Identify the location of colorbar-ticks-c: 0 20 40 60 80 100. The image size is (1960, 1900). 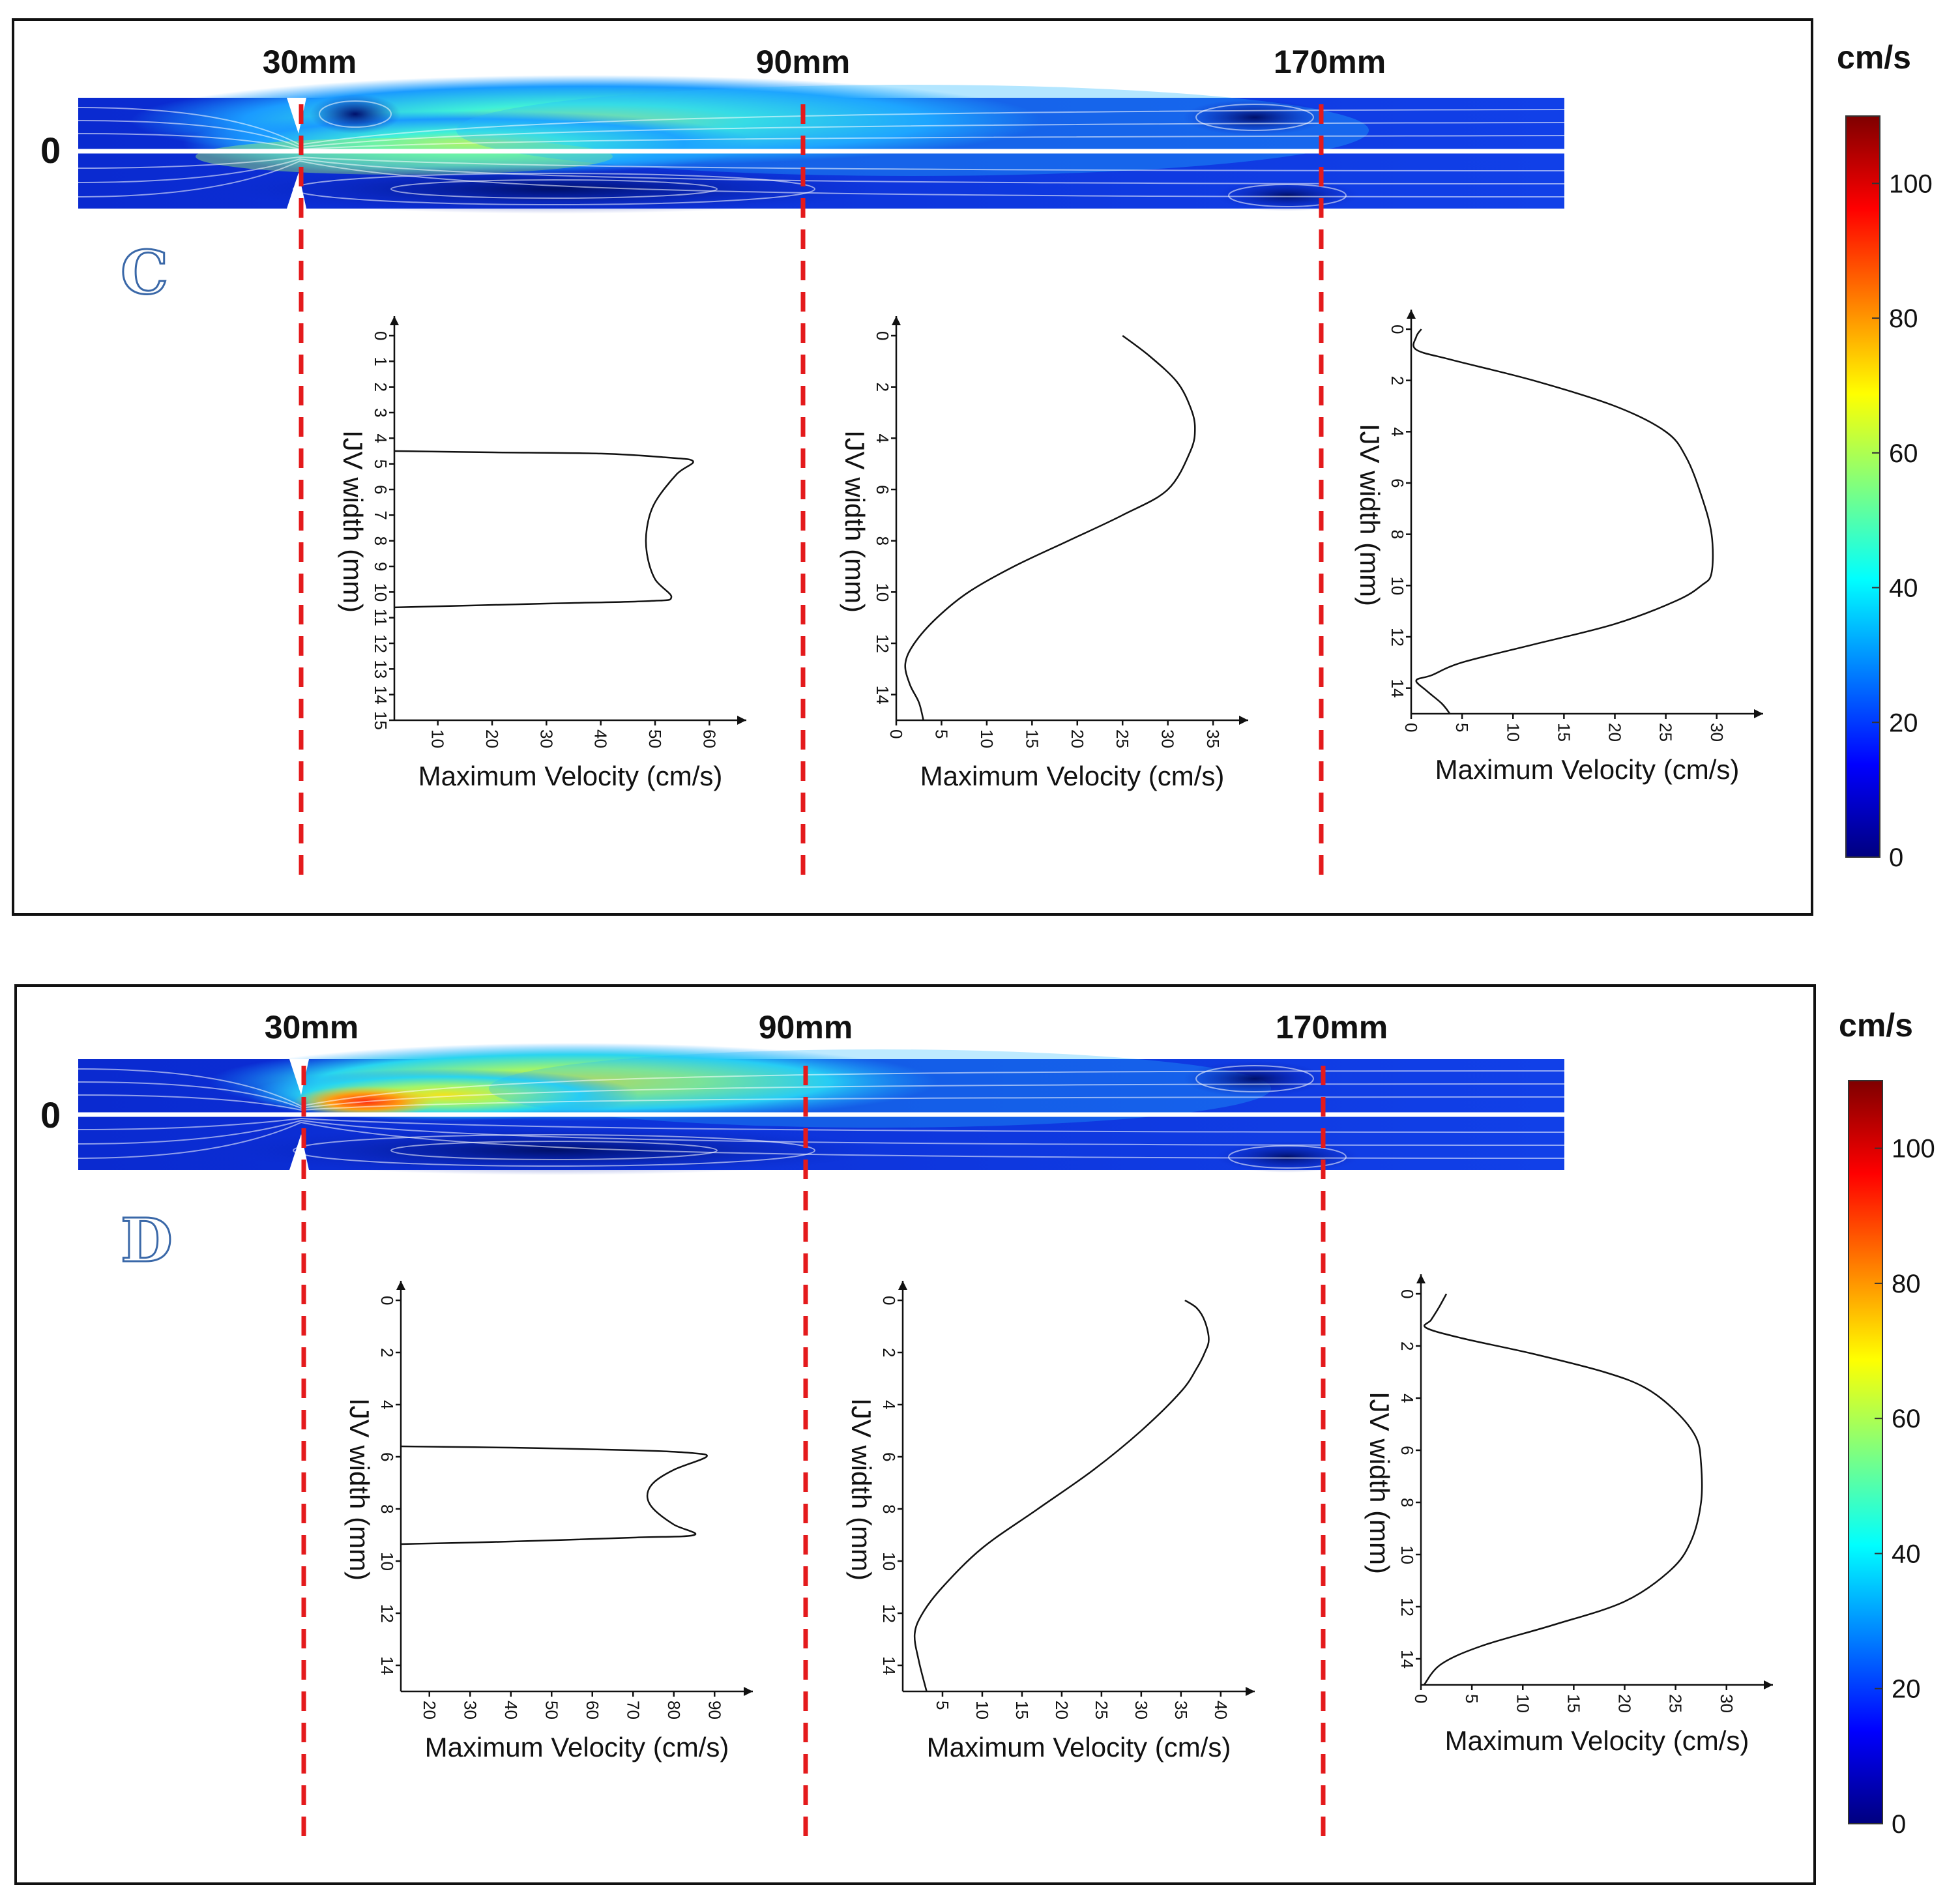
(1902, 520).